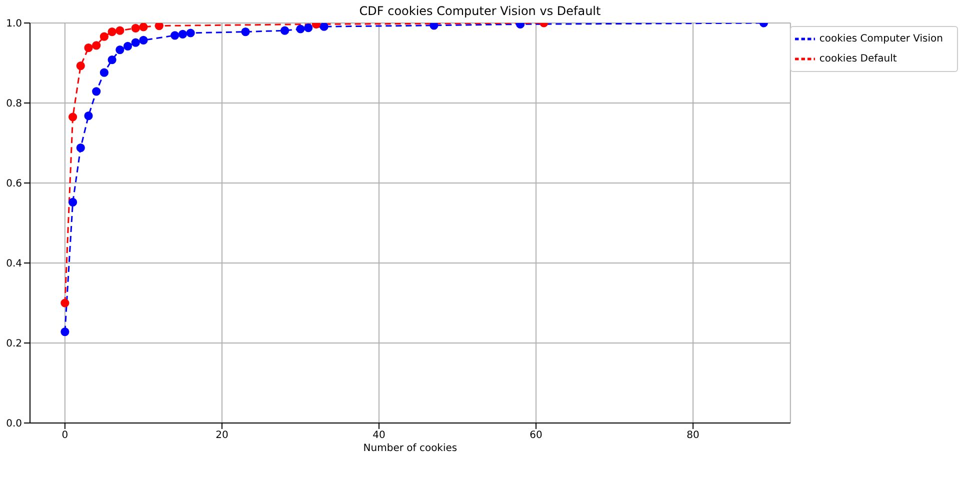 The width and height of the screenshot is (960, 477). What do you see at coordinates (379, 436) in the screenshot?
I see `x-tick-label: 40` at bounding box center [379, 436].